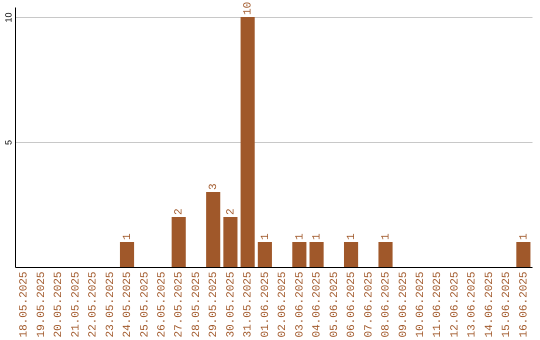  I want to click on x-tick-label: 24.05.2025, so click(128, 305).